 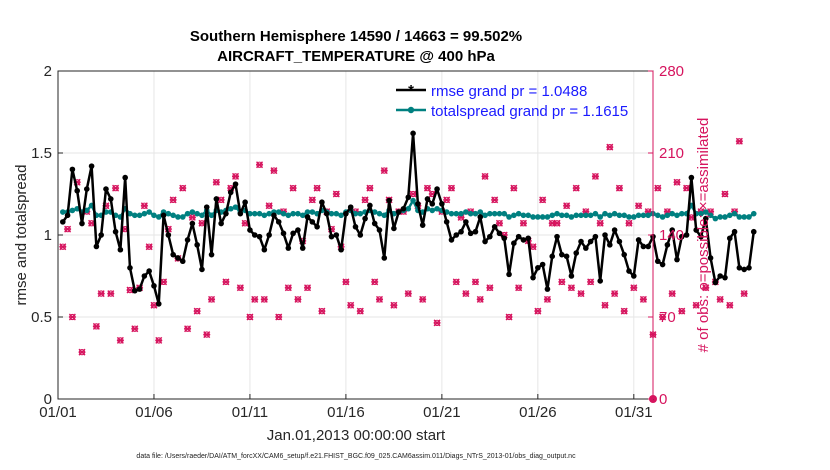 What do you see at coordinates (47, 235) in the screenshot?
I see `y-axis-left: 0 0.5 1 1.5 2` at bounding box center [47, 235].